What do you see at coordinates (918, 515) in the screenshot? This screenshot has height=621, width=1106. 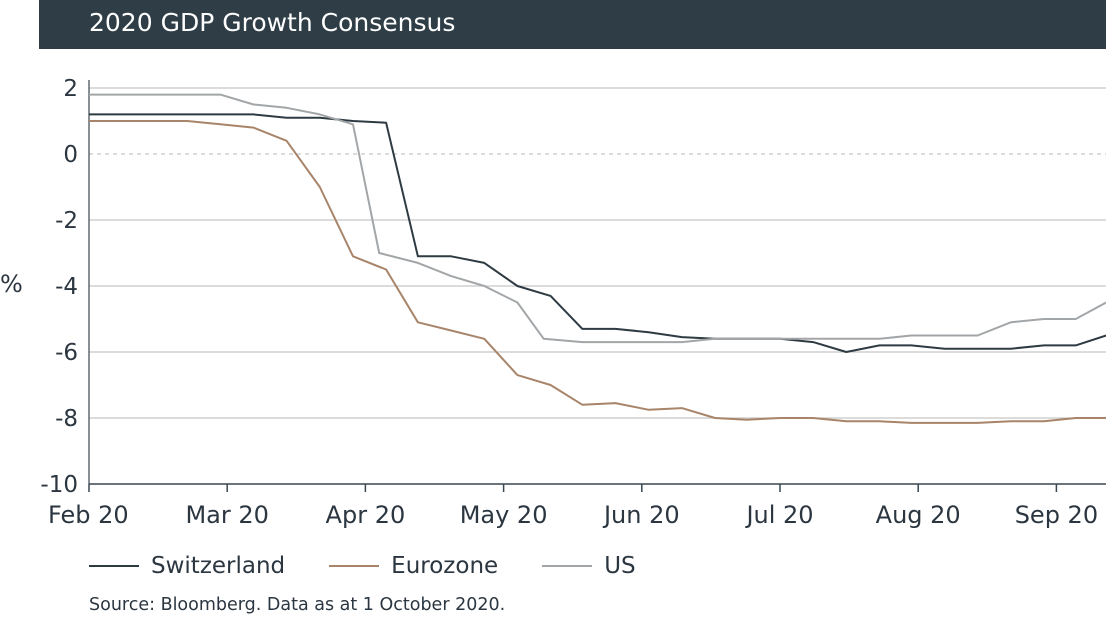 I see `x-tick-label: Aug 20` at bounding box center [918, 515].